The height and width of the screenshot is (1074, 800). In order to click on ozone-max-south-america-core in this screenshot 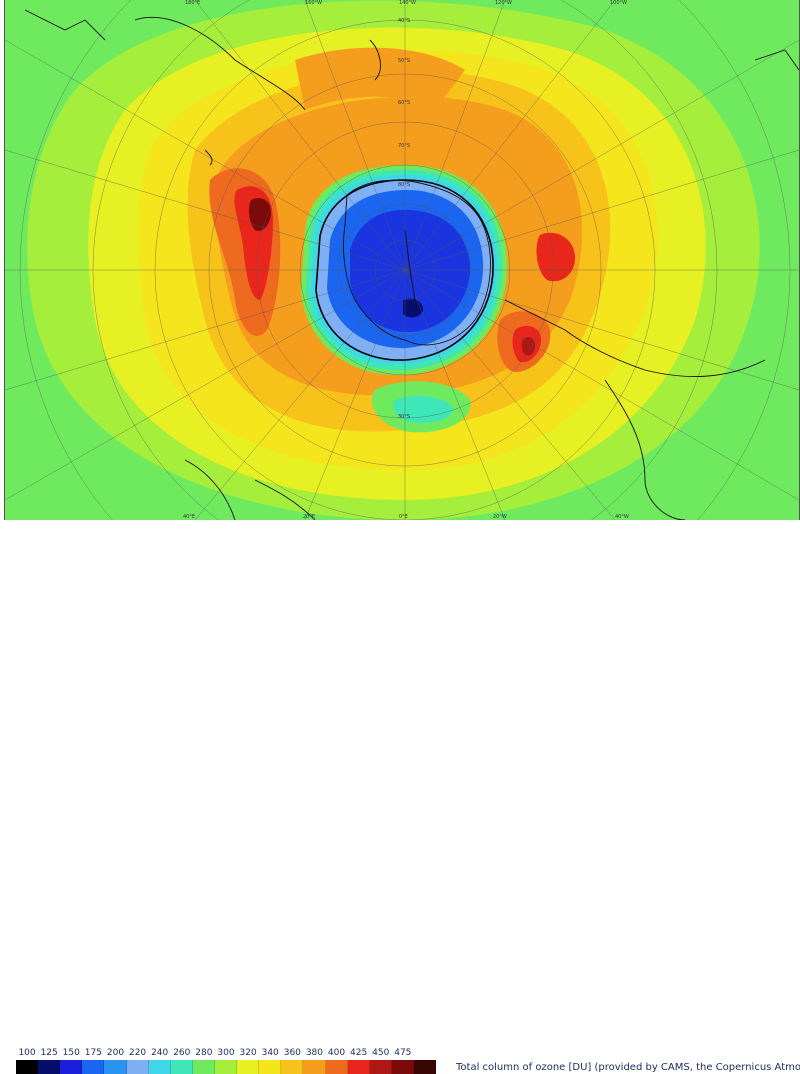, I will do `click(528, 346)`.